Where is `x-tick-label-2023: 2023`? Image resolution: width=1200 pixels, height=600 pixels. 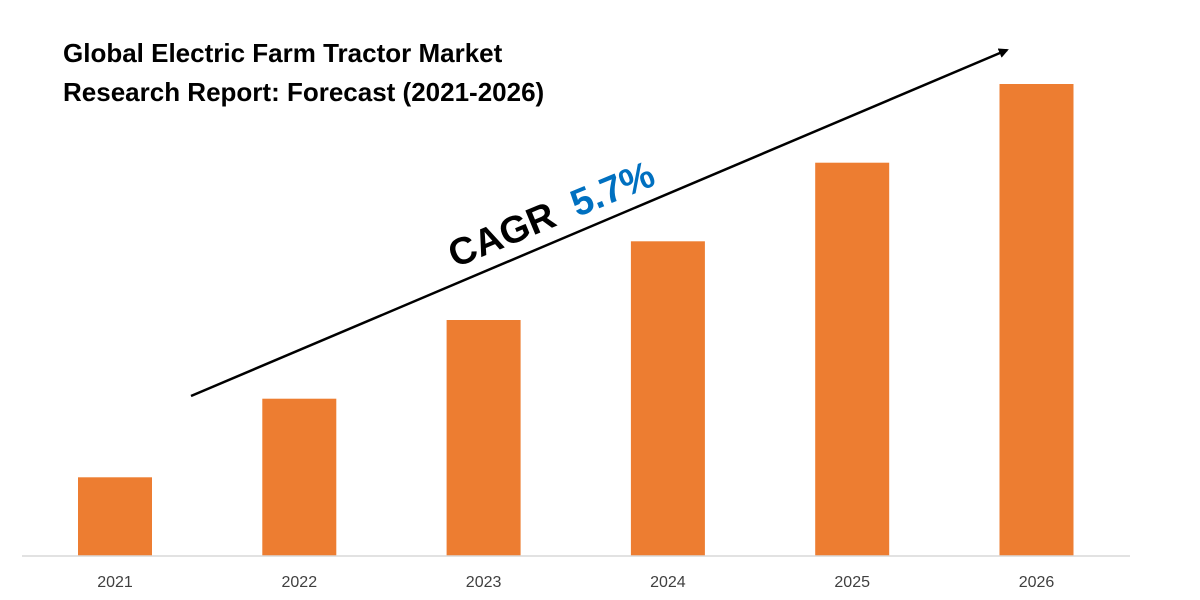 x-tick-label-2023: 2023 is located at coordinates (484, 582).